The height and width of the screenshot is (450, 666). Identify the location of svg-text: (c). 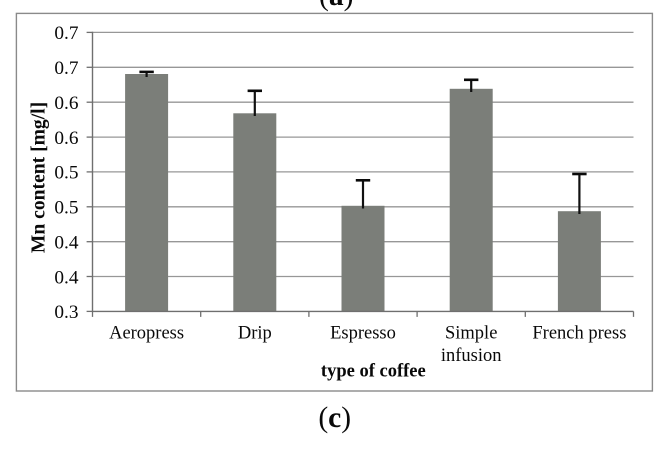
(334, 418).